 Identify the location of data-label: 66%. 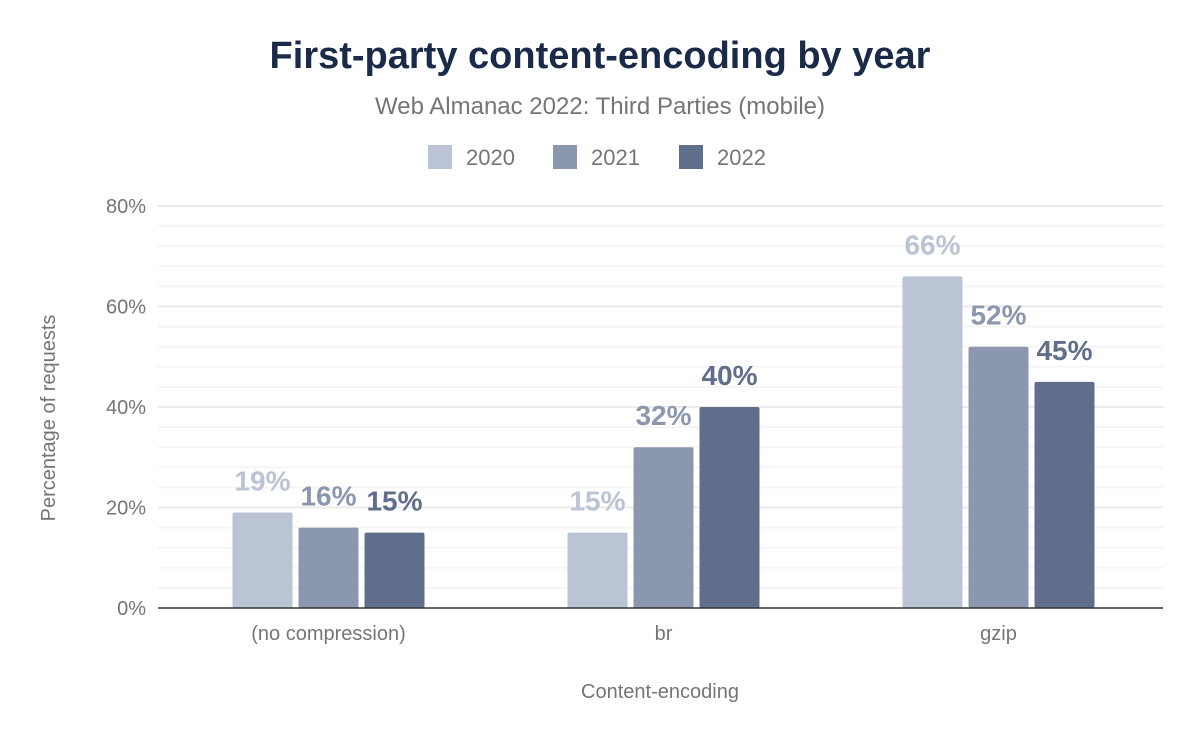
(932, 244).